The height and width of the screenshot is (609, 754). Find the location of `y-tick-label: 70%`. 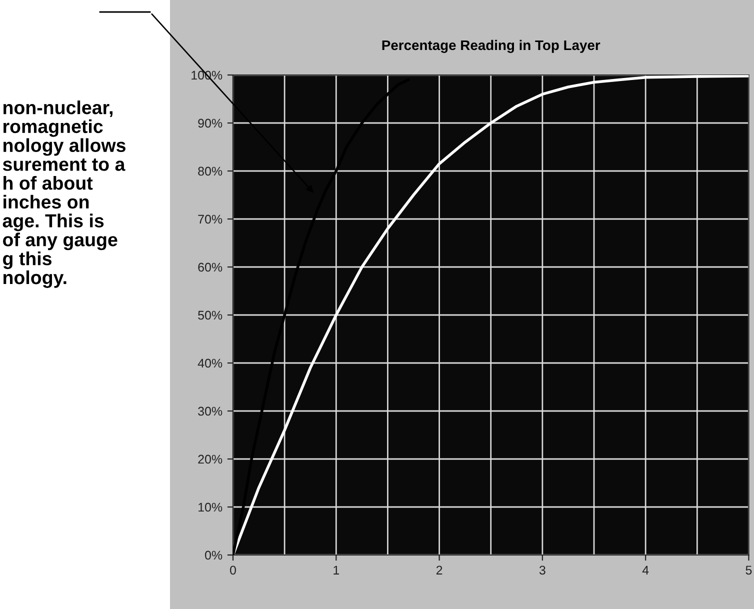

y-tick-label: 70% is located at coordinates (210, 219).